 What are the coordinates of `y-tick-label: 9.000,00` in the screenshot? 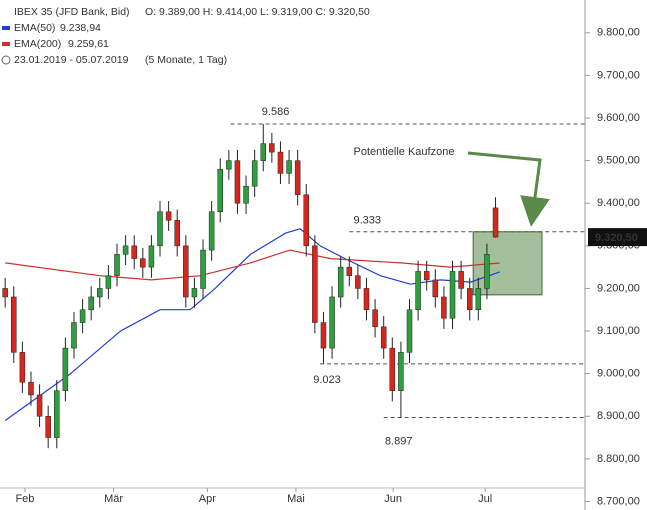 It's located at (618, 374).